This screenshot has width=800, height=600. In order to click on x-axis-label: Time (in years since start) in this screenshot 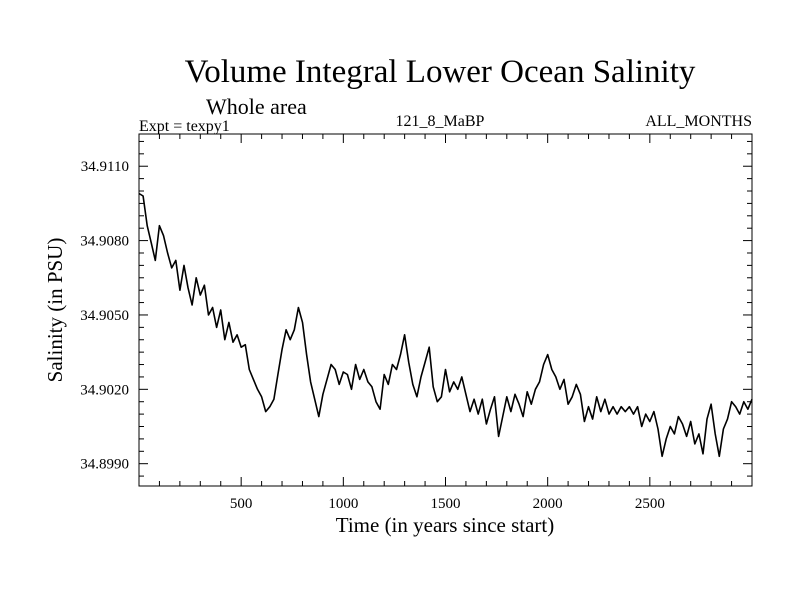, I will do `click(445, 525)`.